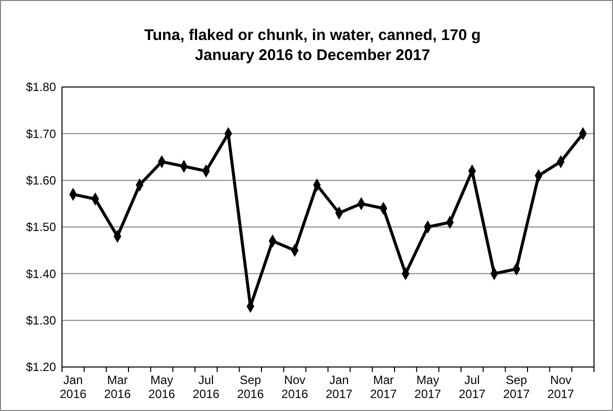  What do you see at coordinates (41, 273) in the screenshot?
I see `y-tick-label: $1.40` at bounding box center [41, 273].